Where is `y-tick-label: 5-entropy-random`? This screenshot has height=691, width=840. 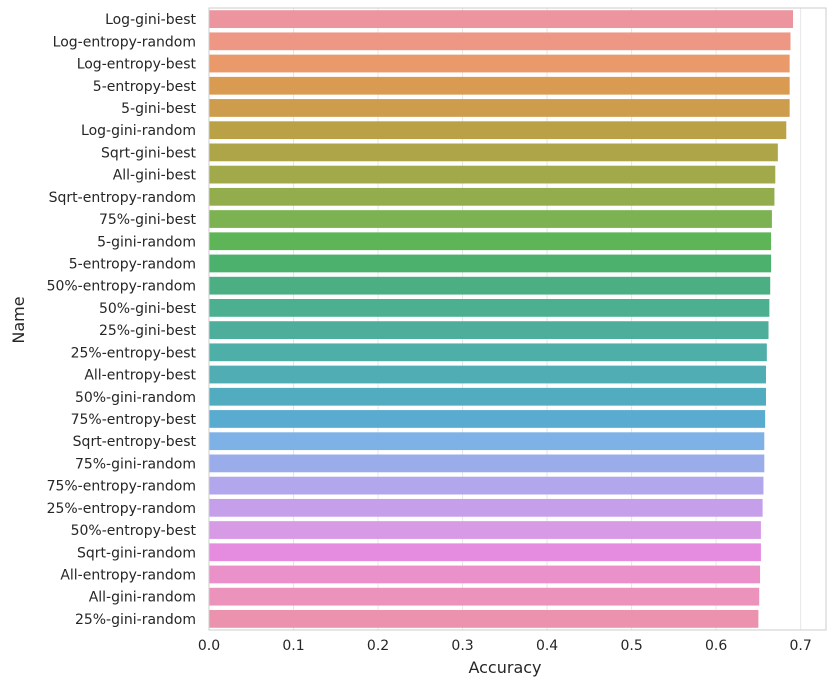 y-tick-label: 5-entropy-random is located at coordinates (132, 264).